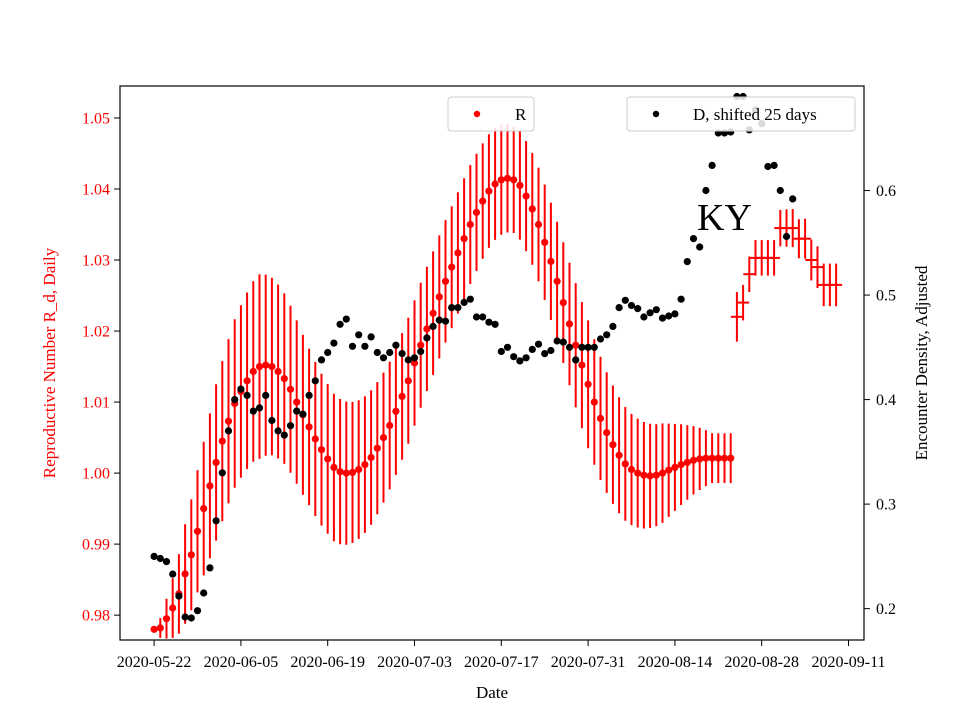 The image size is (960, 720). I want to click on y-axis-left-label: Reproductive Number R_d, Daily, so click(49, 362).